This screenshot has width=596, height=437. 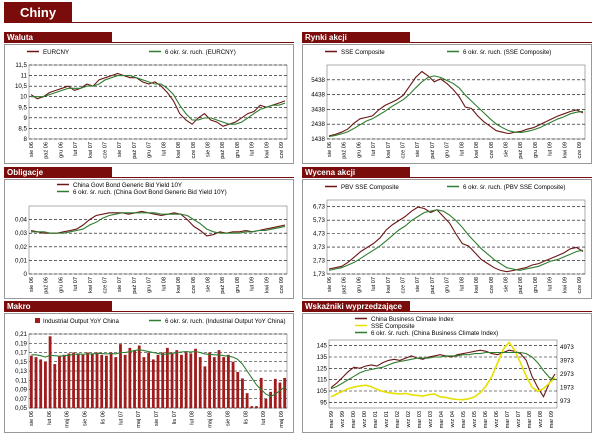 I want to click on y-tick-label: 0,01, so click(x=21, y=260).